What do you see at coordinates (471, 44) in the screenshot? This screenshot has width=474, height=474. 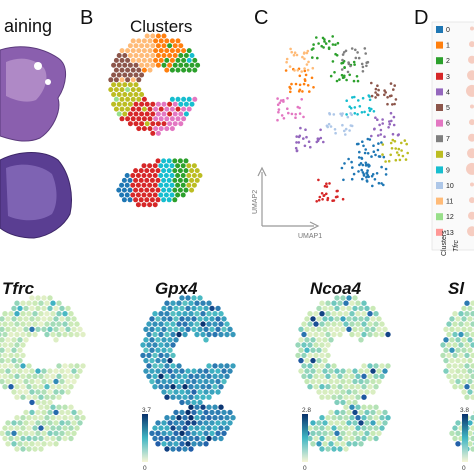 I see `legend-dot` at bounding box center [471, 44].